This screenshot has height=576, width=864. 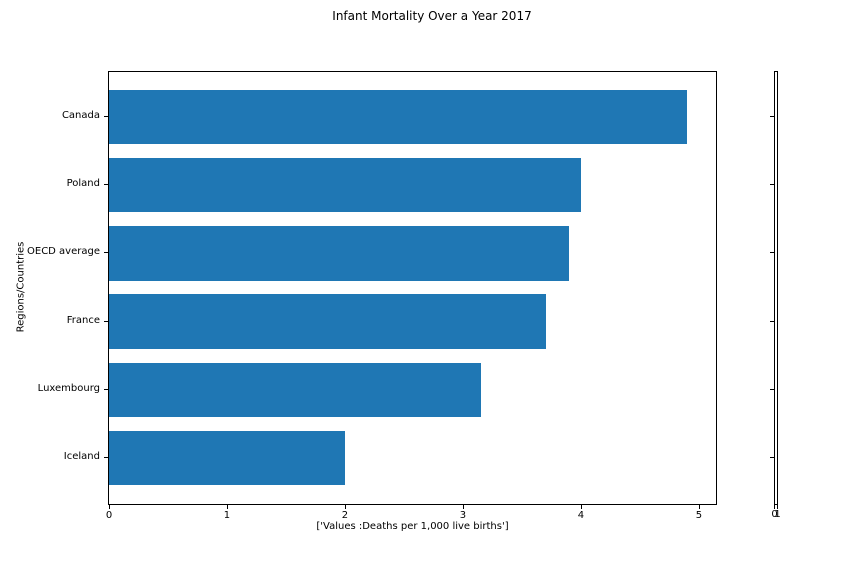 I want to click on x-tick-label-1: 1, so click(x=227, y=515).